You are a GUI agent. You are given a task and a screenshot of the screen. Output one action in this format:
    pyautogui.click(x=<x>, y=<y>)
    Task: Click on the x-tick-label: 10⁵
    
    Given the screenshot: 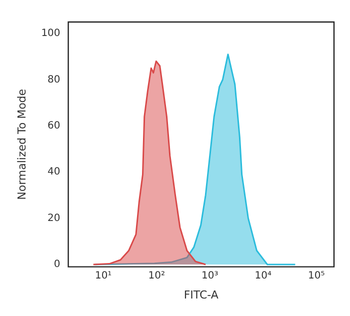 What is the action you would take?
    pyautogui.click(x=316, y=276)
    